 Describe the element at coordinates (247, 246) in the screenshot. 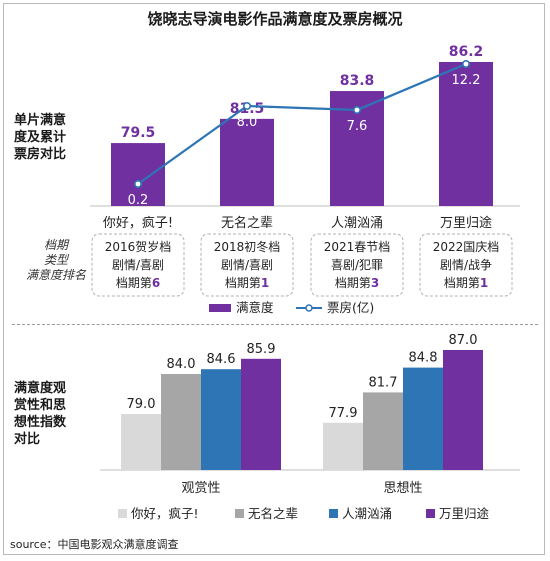

I see `info-box-period: 2018初冬档` at that location.